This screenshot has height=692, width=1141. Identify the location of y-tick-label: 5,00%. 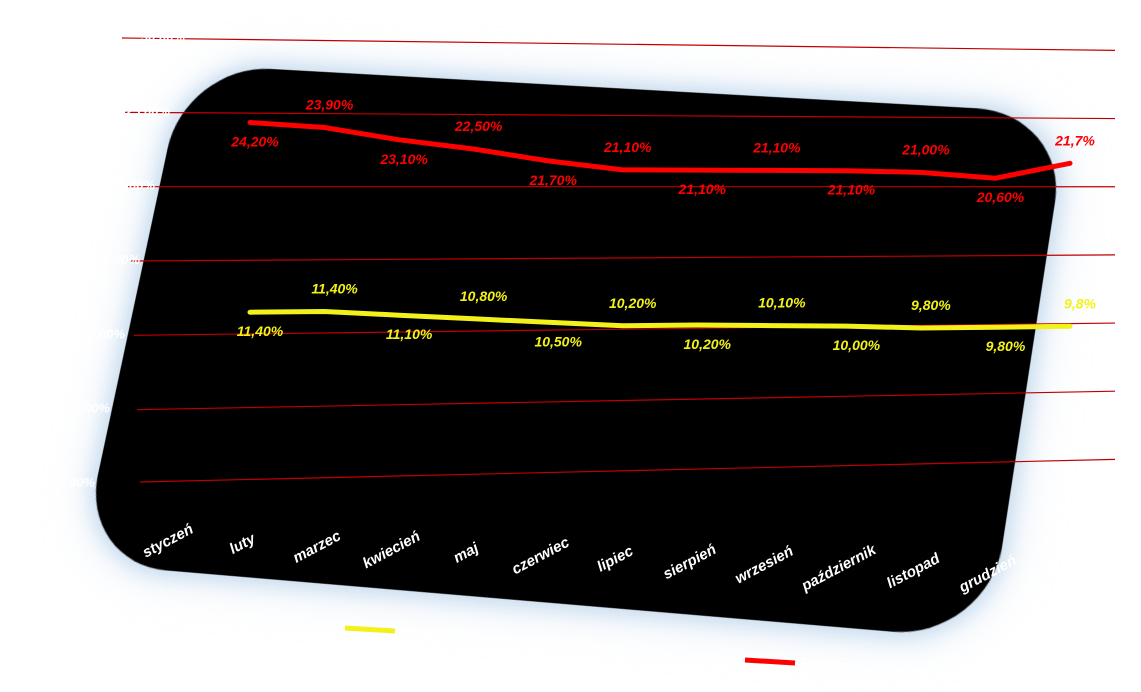
(91, 408).